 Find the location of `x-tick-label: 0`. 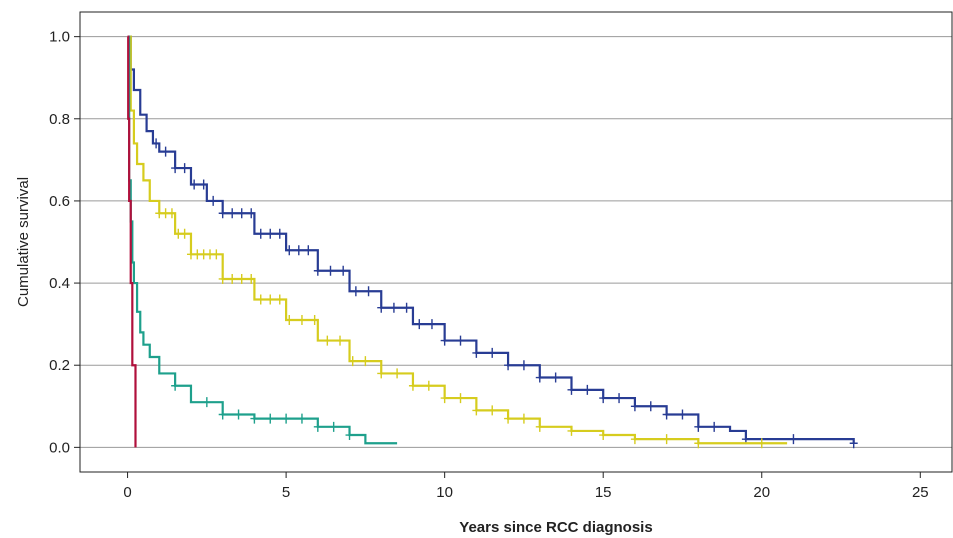

x-tick-label: 0 is located at coordinates (127, 492).